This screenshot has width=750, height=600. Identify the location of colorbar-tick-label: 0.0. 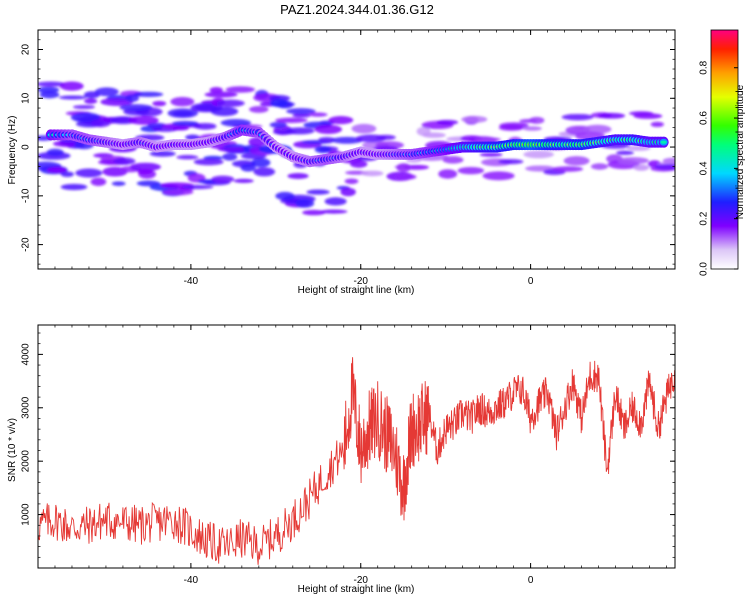
(704, 269).